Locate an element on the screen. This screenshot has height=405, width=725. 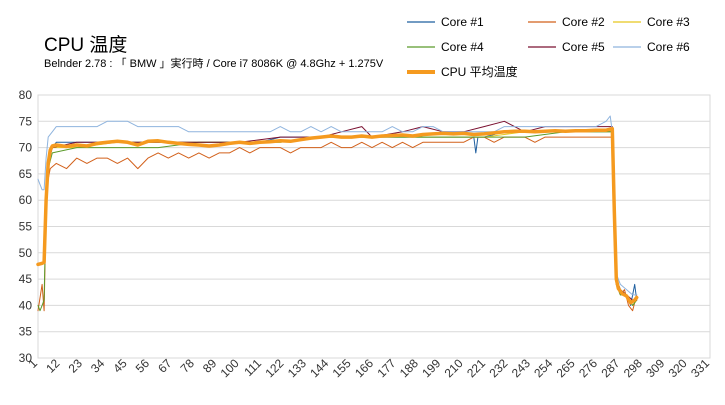
x-tick-label: 23 is located at coordinates (76, 366).